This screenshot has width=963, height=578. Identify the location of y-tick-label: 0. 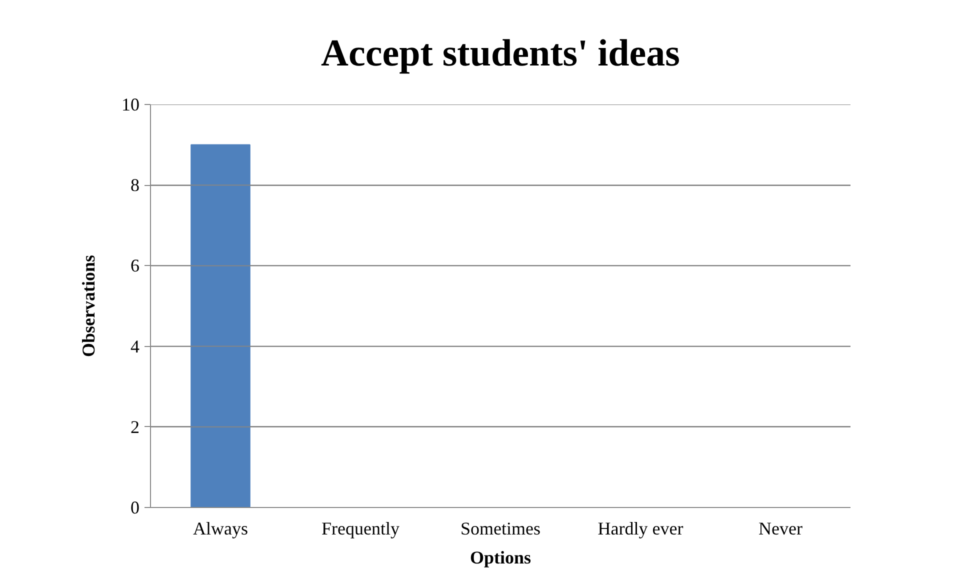
(135, 508).